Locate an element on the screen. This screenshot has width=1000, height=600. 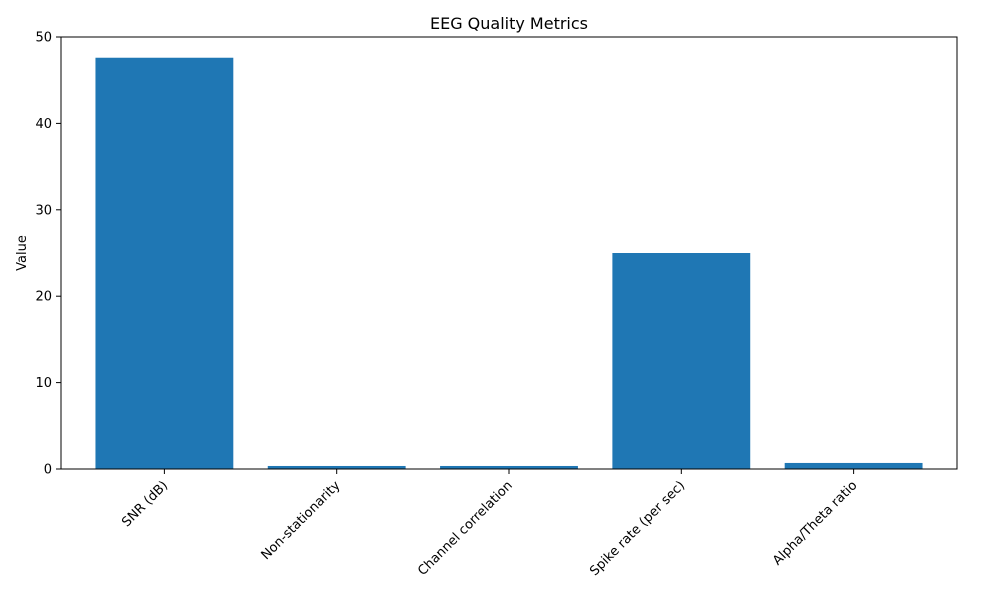
y-tick-label: 40 is located at coordinates (43, 124).